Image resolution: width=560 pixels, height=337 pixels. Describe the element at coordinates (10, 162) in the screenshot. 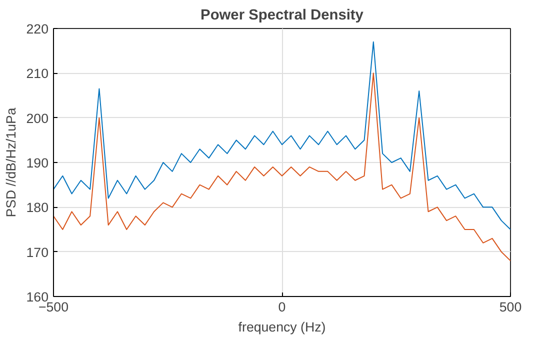

I see `y-axis-title: PSD //dB/Hz/1uPa` at that location.